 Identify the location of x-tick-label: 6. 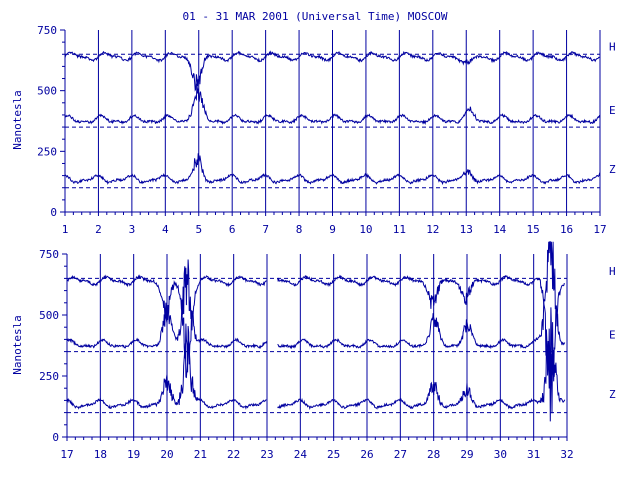
(232, 229).